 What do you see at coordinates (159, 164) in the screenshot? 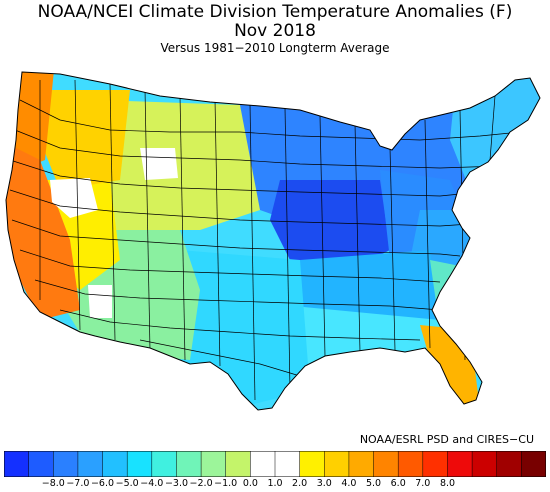
I see `region-white-idaho` at bounding box center [159, 164].